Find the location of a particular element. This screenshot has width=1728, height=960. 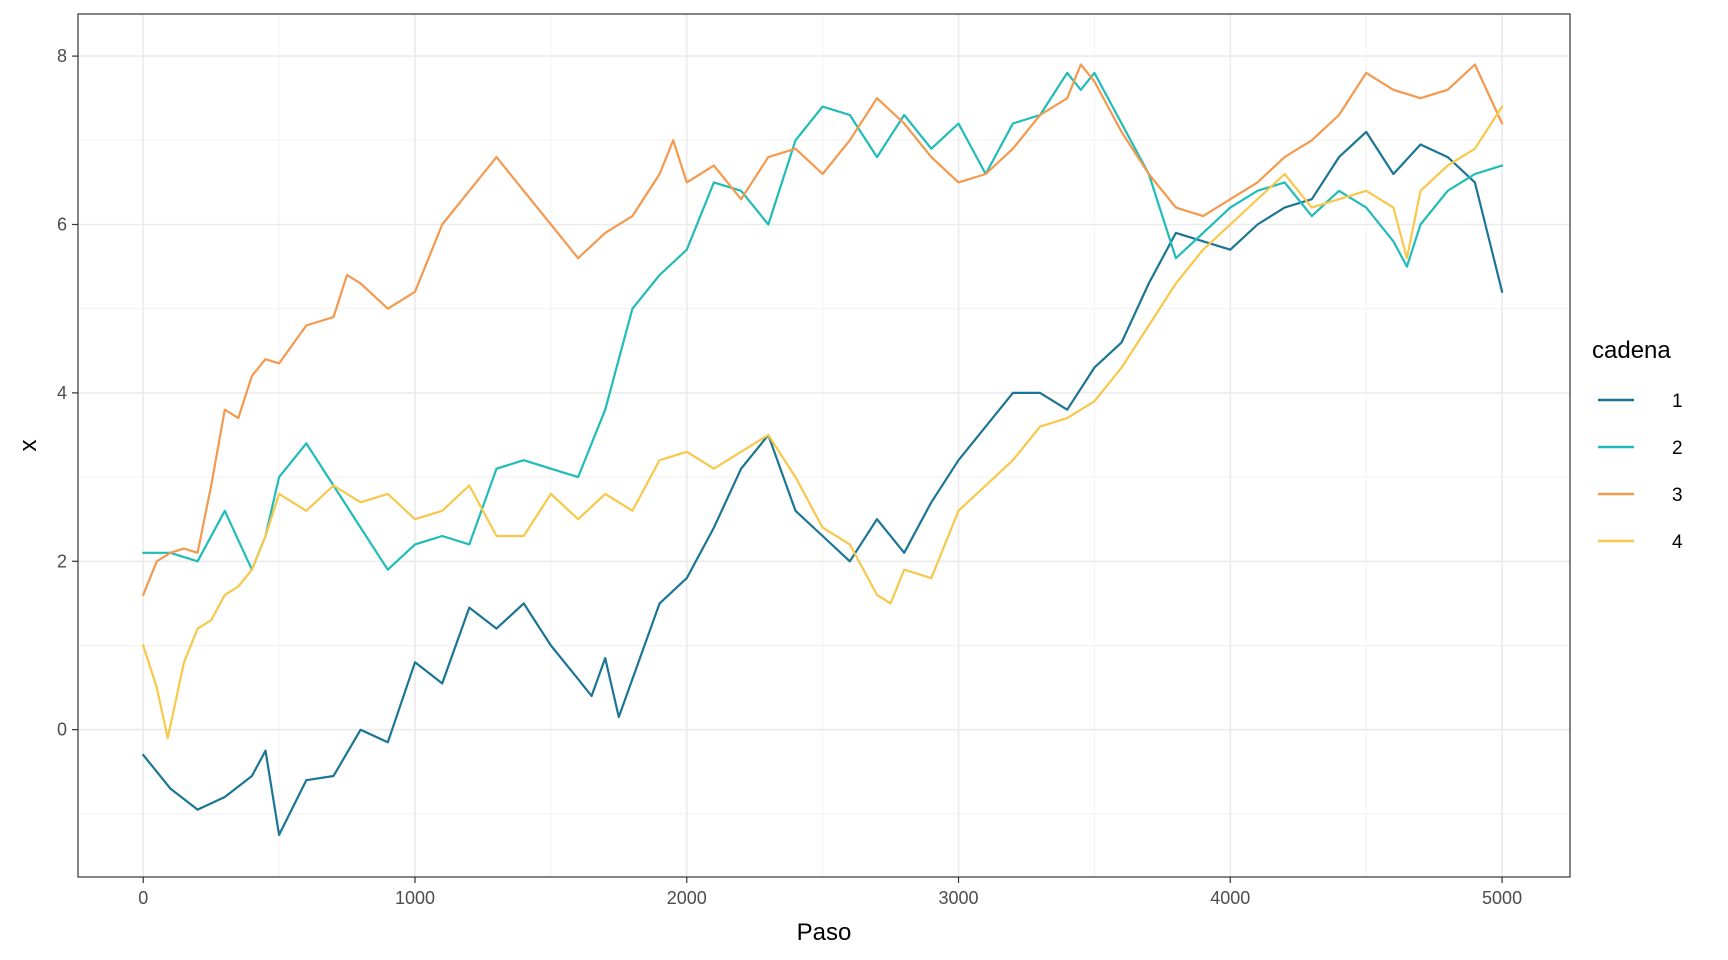

x-tick-label: 5000 is located at coordinates (1502, 898).